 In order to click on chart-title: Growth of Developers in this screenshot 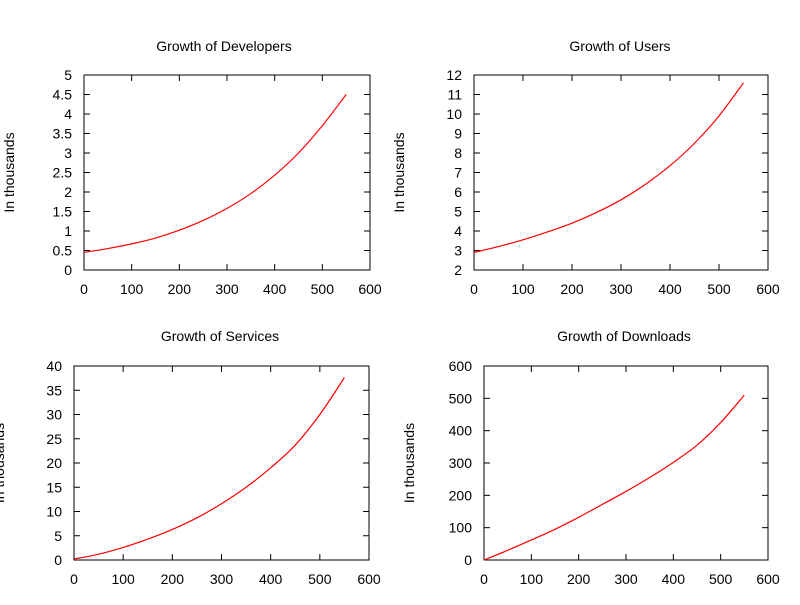, I will do `click(223, 46)`.